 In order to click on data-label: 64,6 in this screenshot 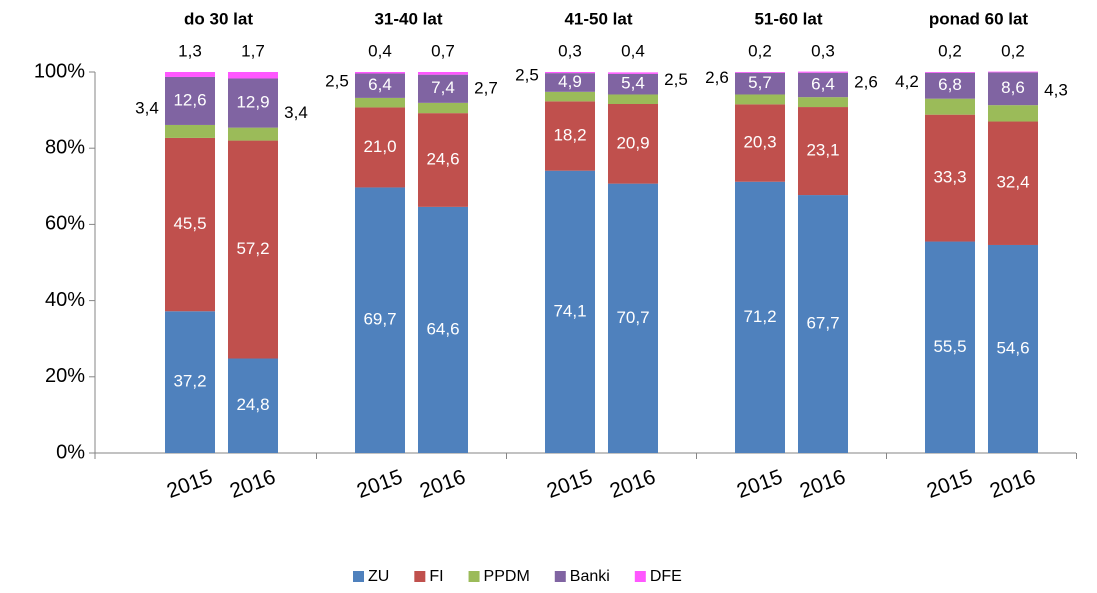, I will do `click(442, 328)`.